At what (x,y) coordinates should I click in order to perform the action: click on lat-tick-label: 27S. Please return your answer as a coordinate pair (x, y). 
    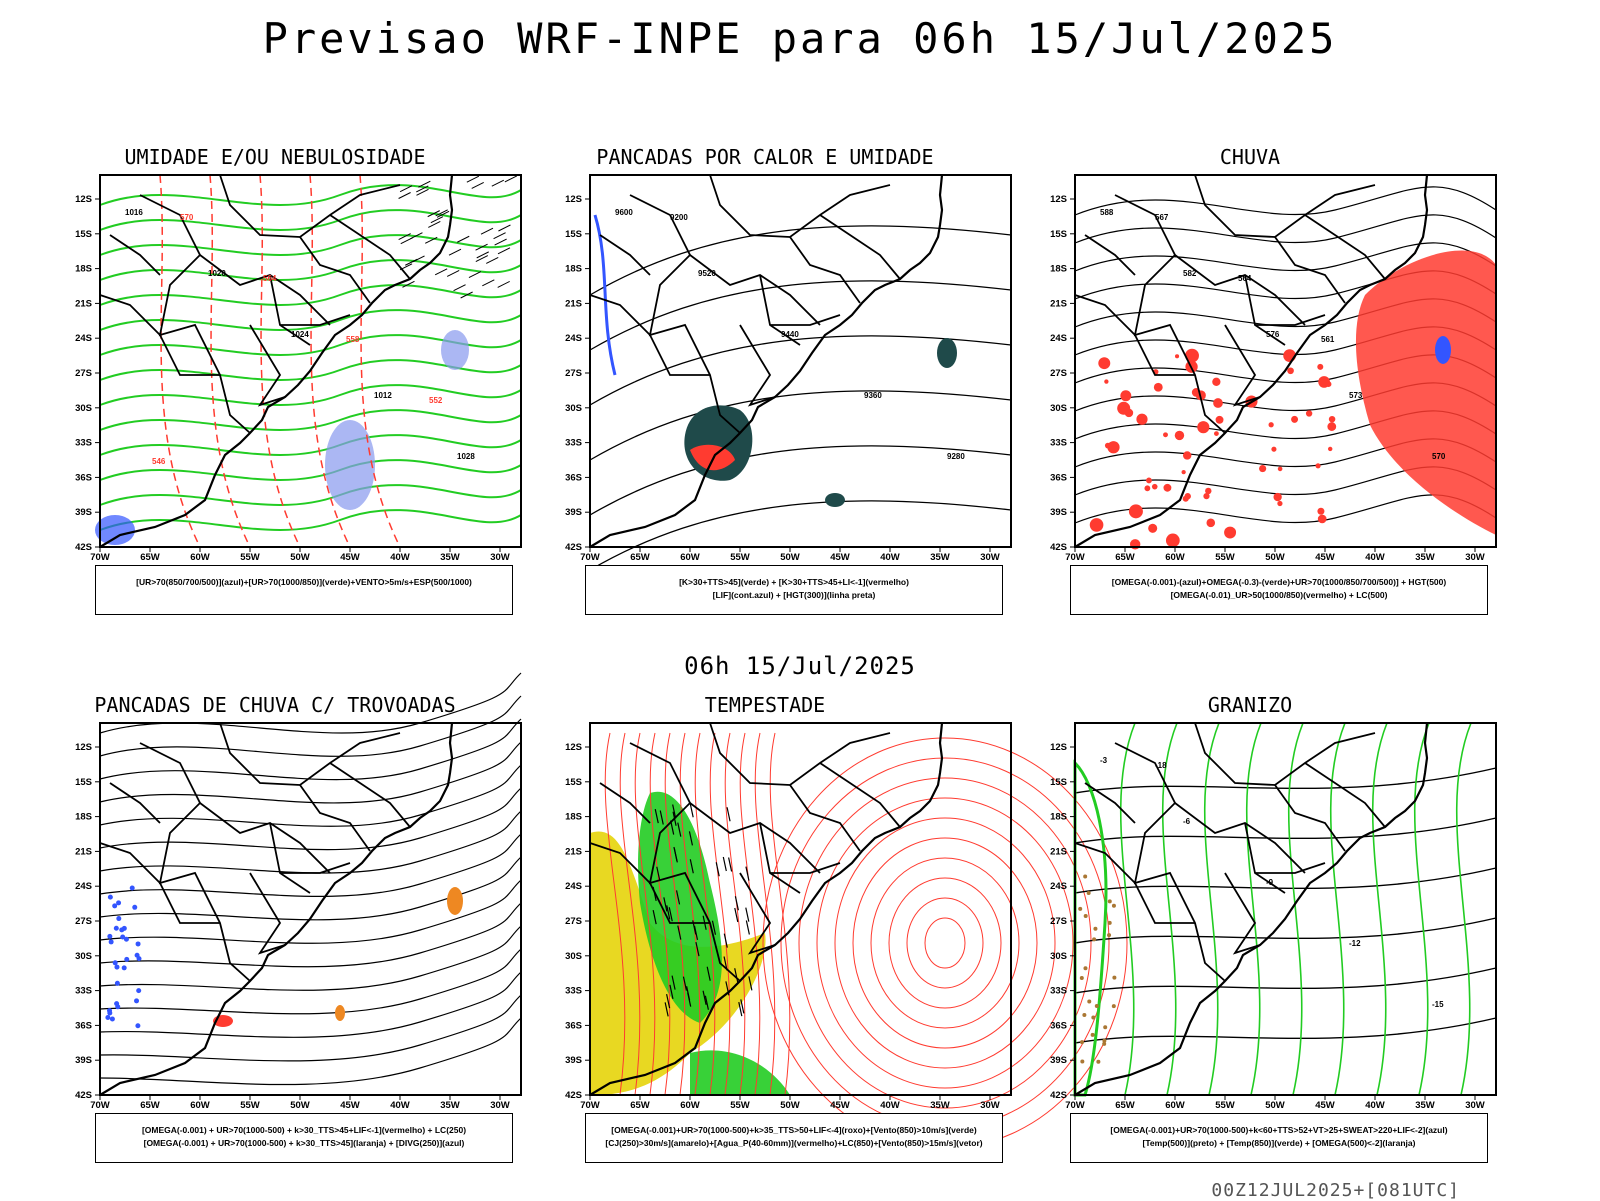
    Looking at the image, I should click on (573, 921).